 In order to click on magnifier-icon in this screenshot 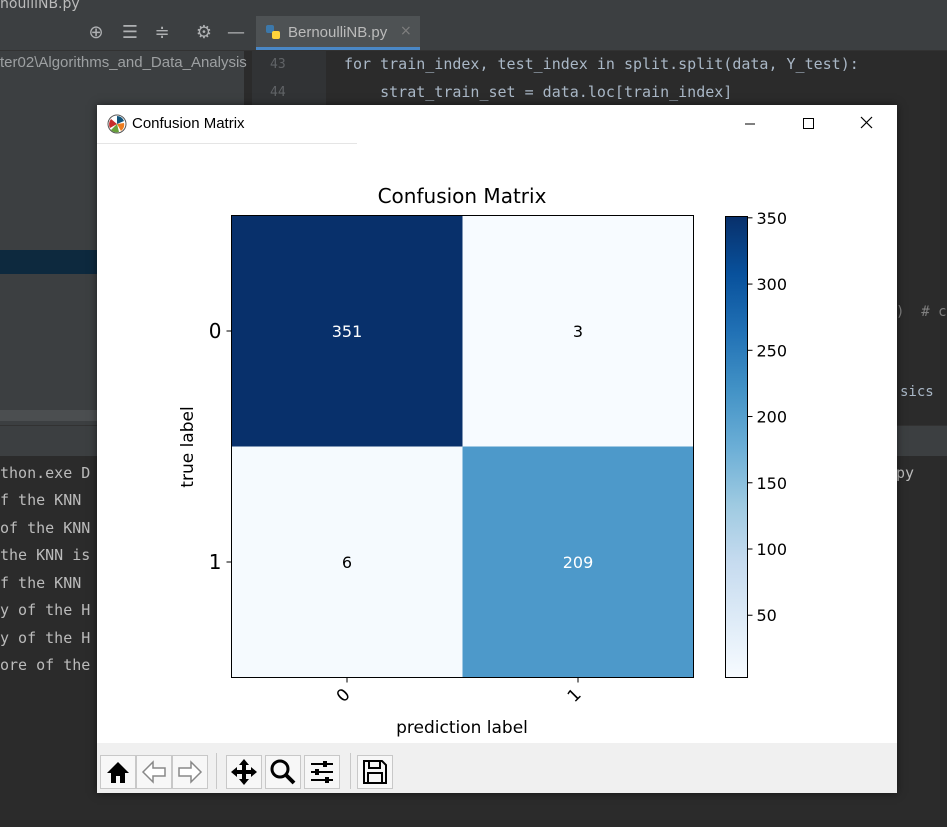, I will do `click(283, 772)`.